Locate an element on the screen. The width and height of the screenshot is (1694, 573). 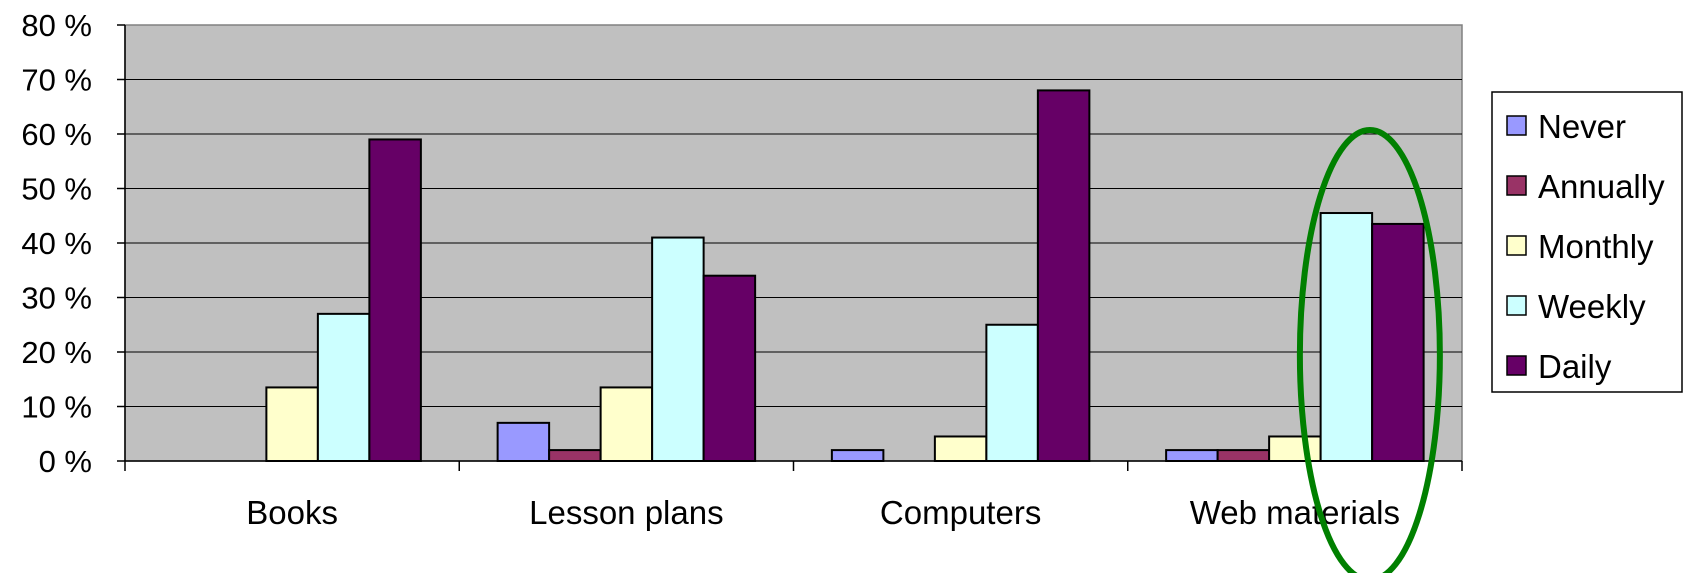
y-tick-label: 40 % is located at coordinates (56, 243).